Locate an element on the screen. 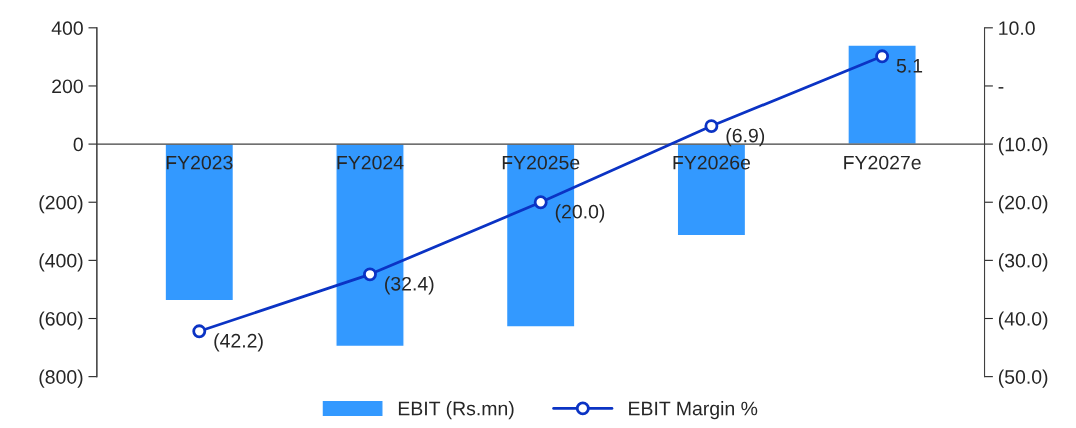  legend-label: EBIT (Rs.mn) is located at coordinates (456, 410).